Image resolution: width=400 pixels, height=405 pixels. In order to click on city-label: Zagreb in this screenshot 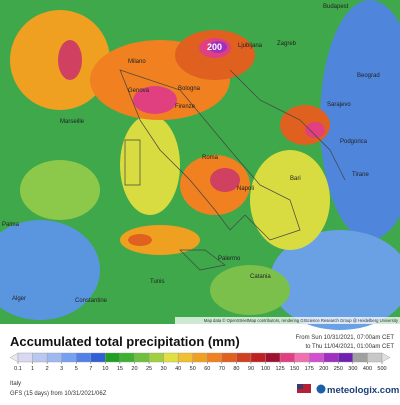, I will do `click(287, 44)`.